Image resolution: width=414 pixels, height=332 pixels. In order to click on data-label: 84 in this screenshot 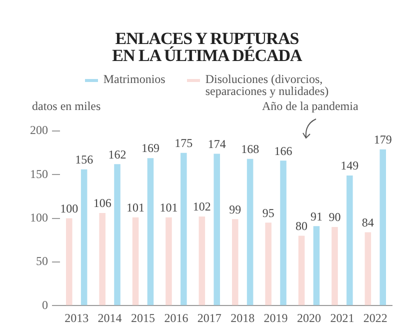, I will do `click(368, 222)`.